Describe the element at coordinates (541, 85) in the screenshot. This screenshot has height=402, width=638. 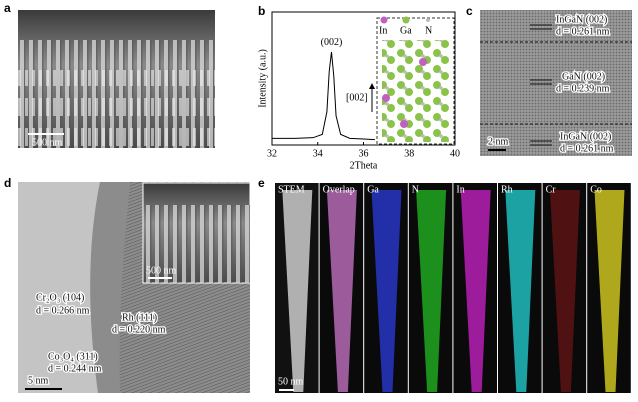
I see `spacing-markers` at that location.